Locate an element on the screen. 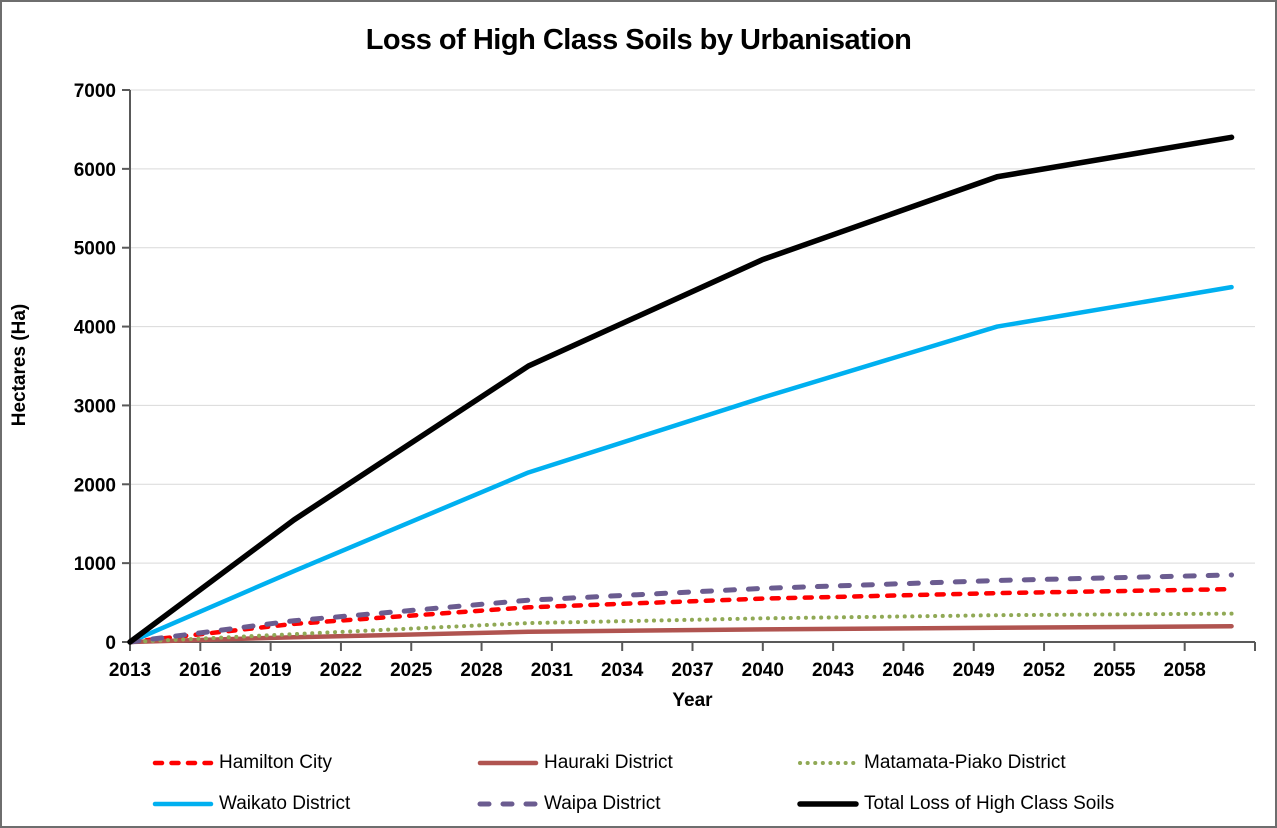  y-tick-label-3000: 3000 is located at coordinates (95, 406).